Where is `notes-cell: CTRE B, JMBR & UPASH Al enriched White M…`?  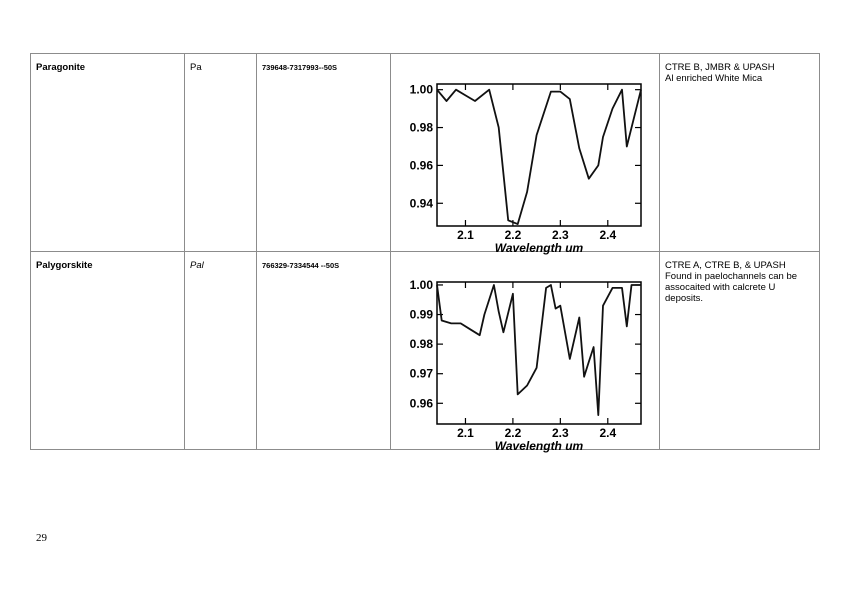
notes-cell: CTRE B, JMBR & UPASH Al enriched White M… is located at coordinates (740, 153).